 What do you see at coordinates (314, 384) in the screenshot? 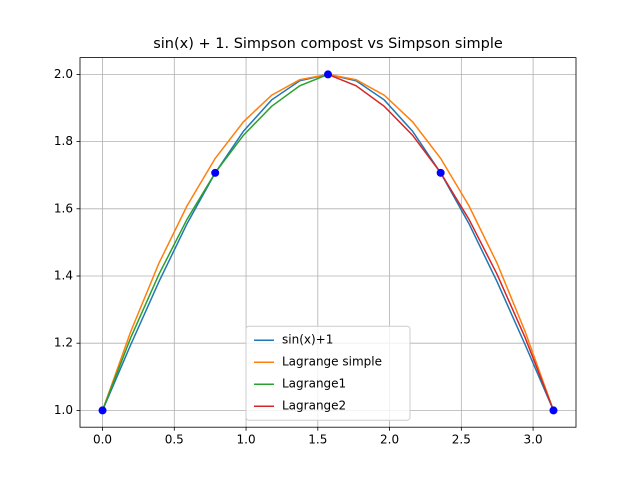
I see `legend-label: Lagrange1` at bounding box center [314, 384].